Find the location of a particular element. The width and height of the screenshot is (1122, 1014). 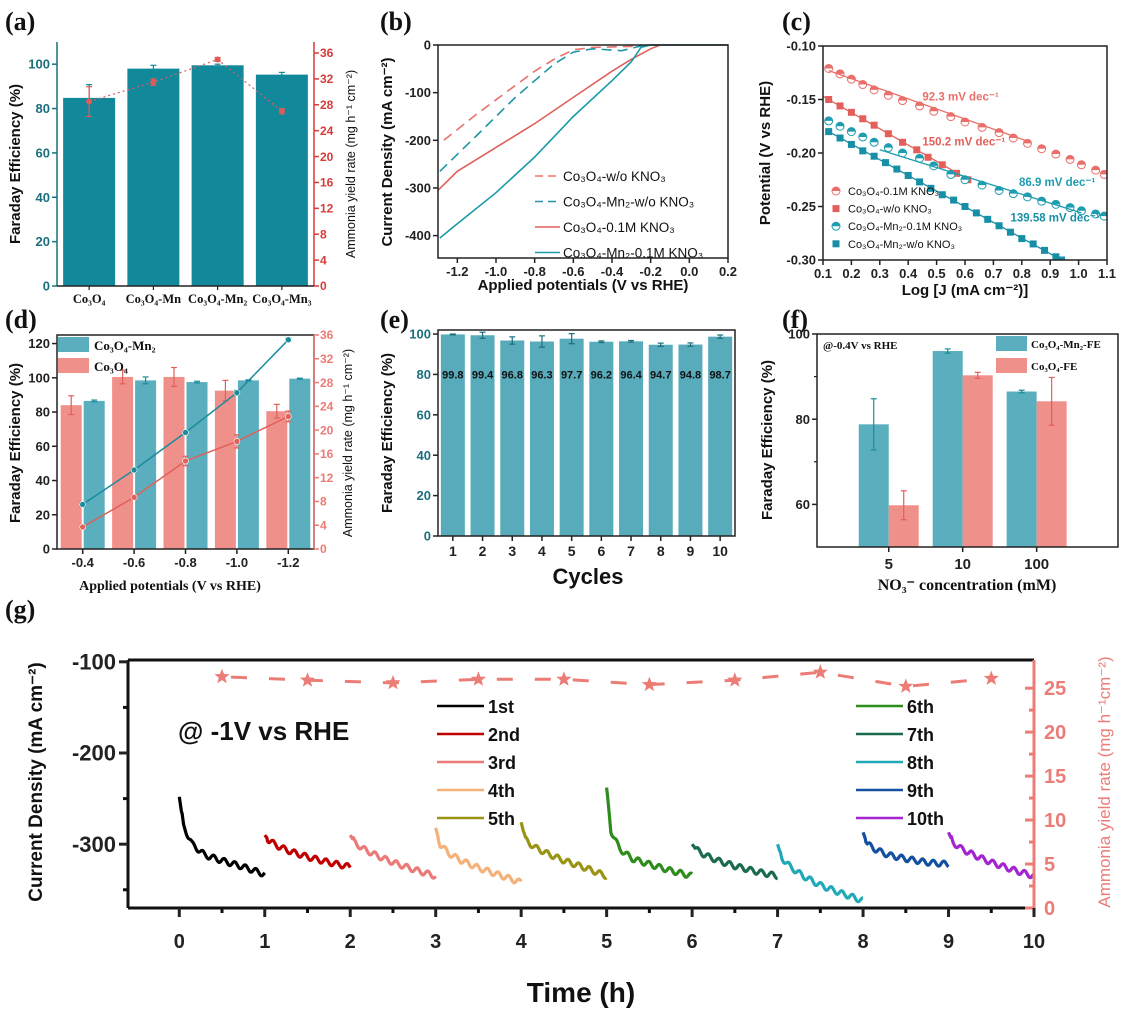

legend-label: Co₃O₄ is located at coordinates (111, 366).